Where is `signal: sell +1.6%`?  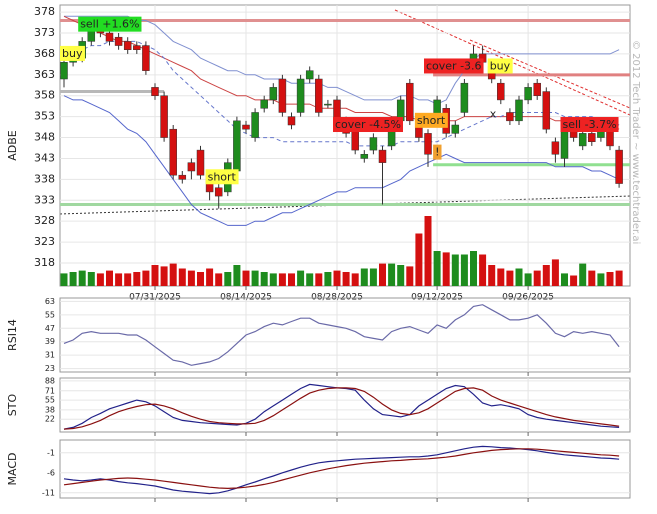
signal: sell +1.6% is located at coordinates (110, 24).